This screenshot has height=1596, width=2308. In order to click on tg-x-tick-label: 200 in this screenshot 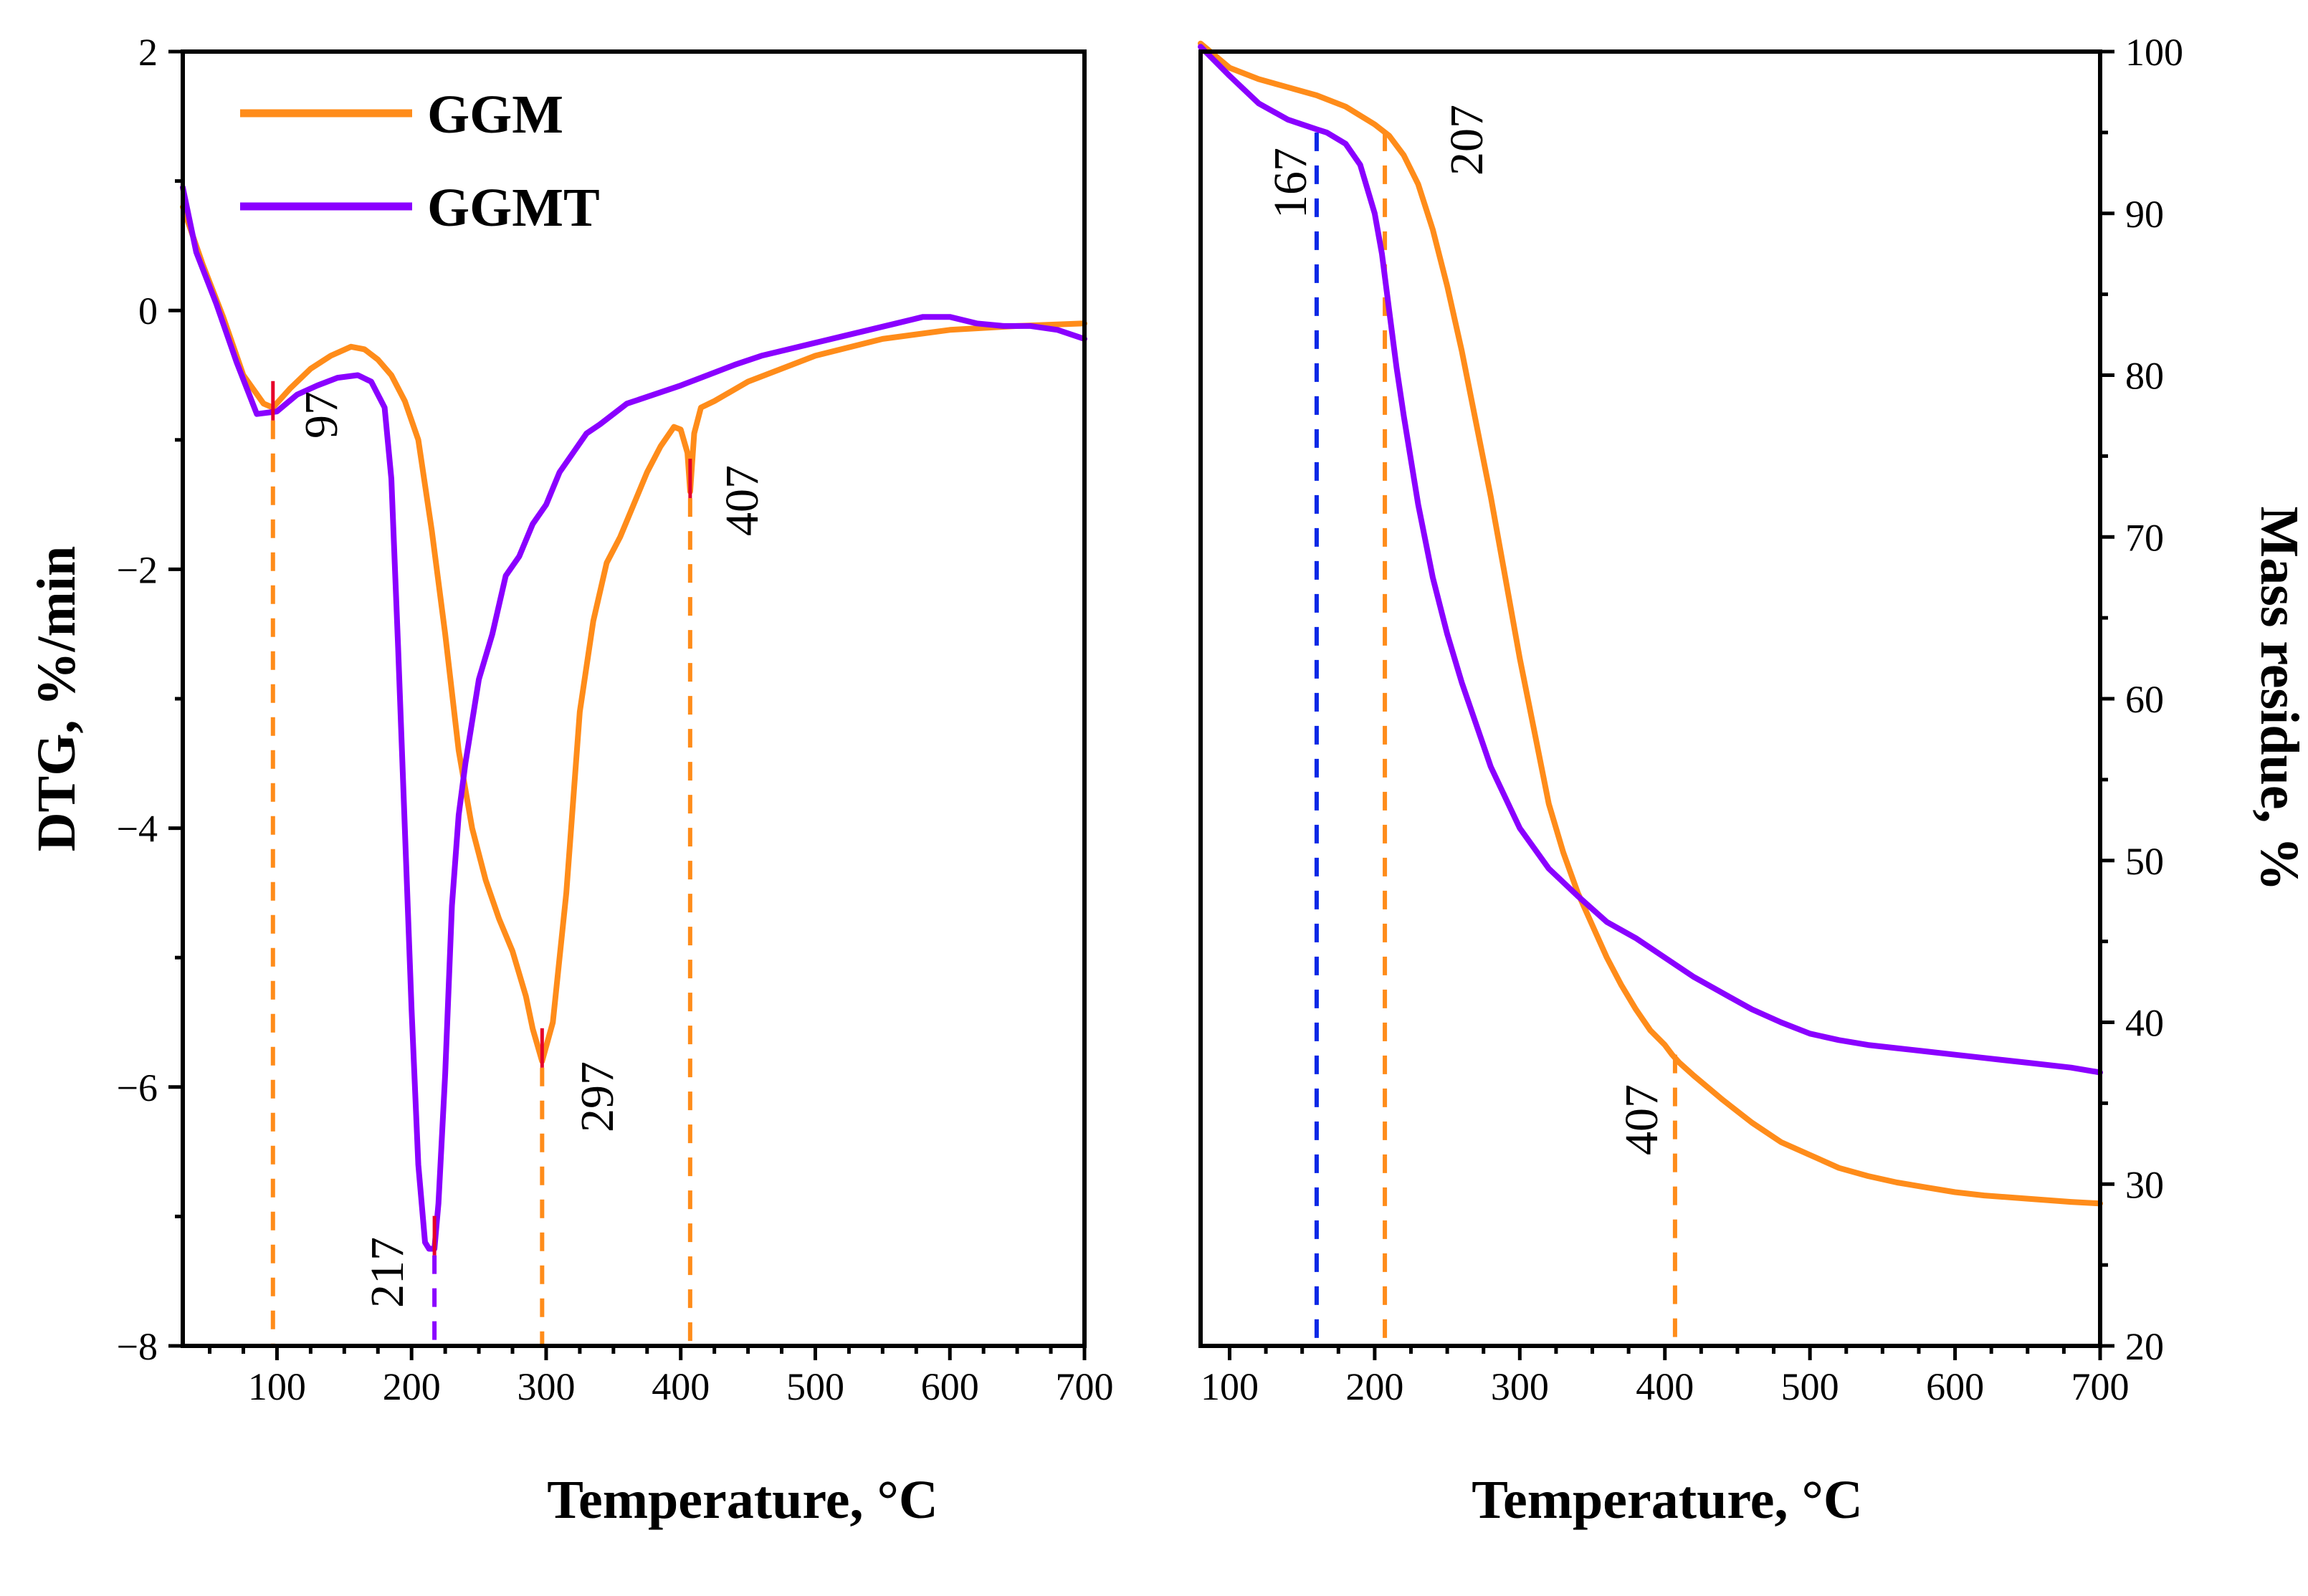, I will do `click(1374, 1387)`.